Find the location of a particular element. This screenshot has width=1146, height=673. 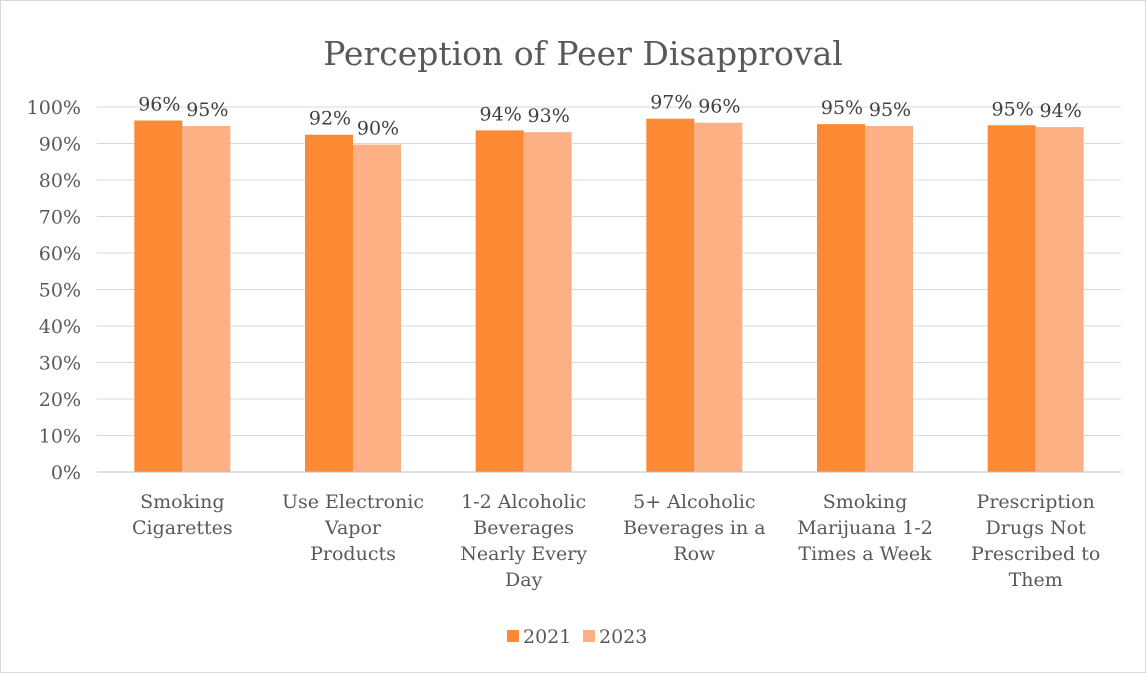

y-tick-label: 70% is located at coordinates (60, 218).